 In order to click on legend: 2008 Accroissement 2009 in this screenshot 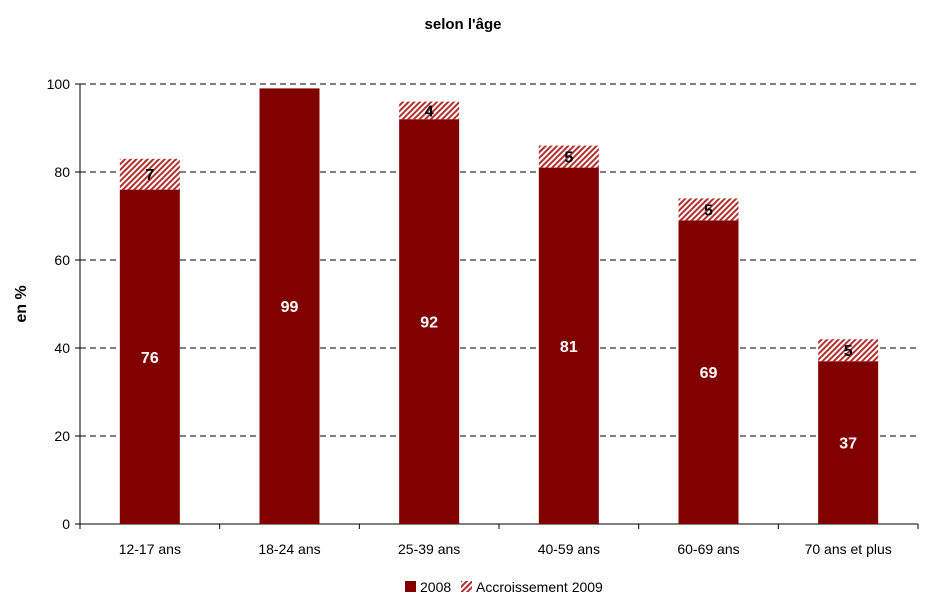, I will do `click(504, 587)`.